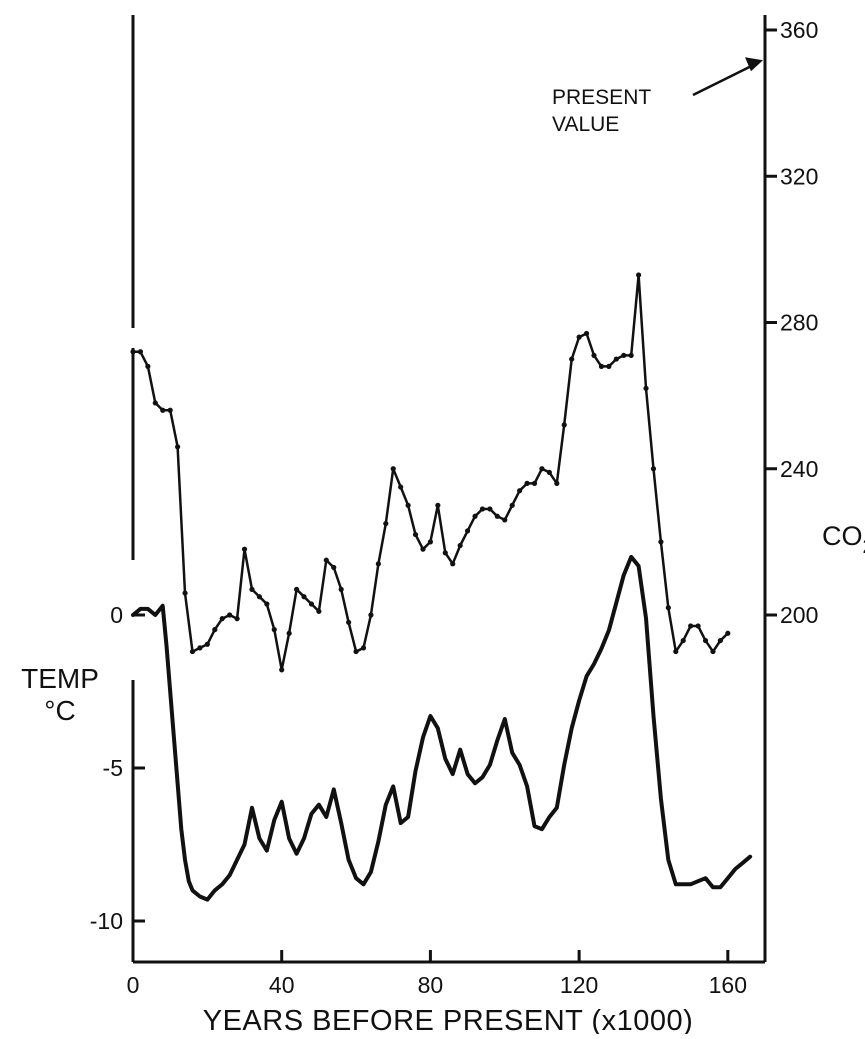 Image resolution: width=865 pixels, height=1039 pixels. Describe the element at coordinates (106, 921) in the screenshot. I see `y-left-tick-label: -10` at that location.